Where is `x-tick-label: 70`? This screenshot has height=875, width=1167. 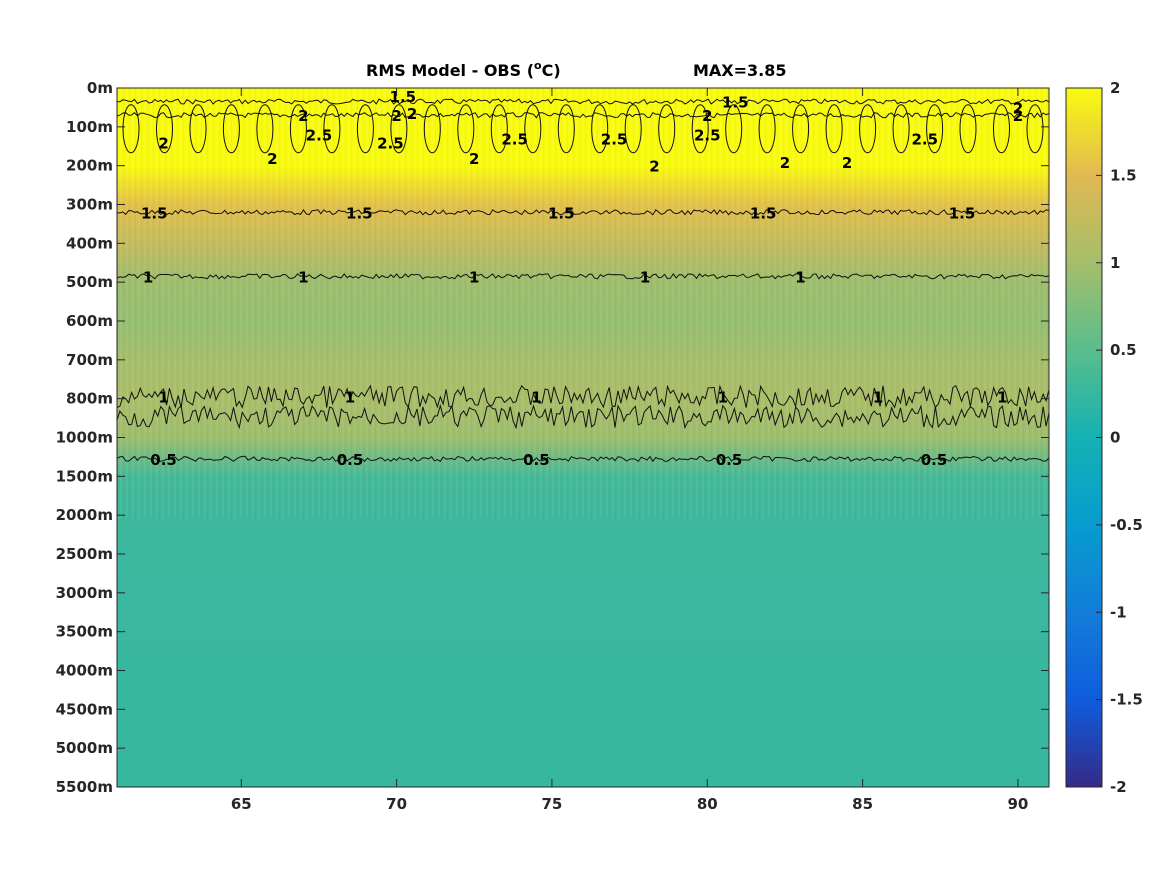 x-tick-label: 70 is located at coordinates (396, 804).